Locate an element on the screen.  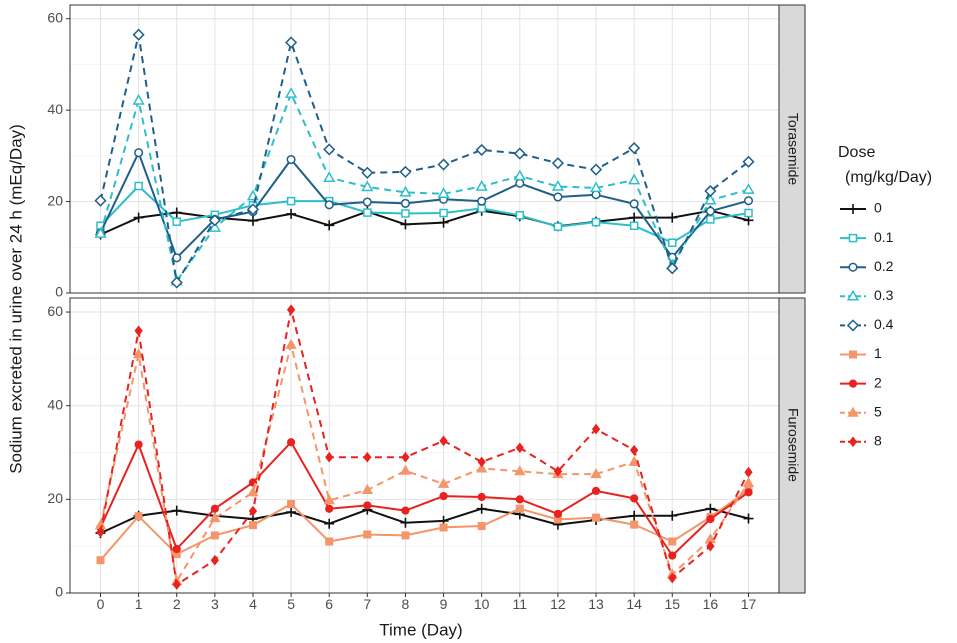
x-tick-label: 0 is located at coordinates (101, 604).